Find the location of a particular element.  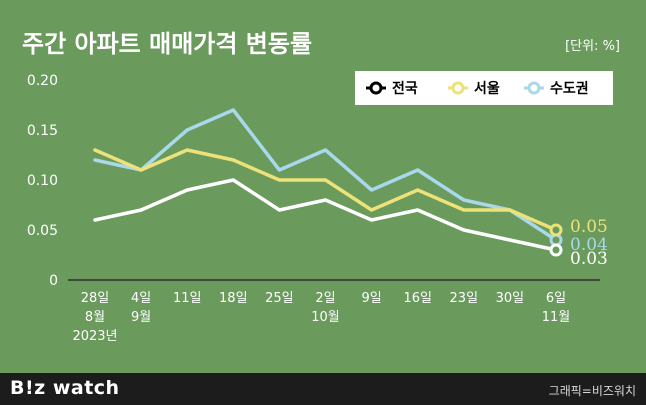

x-tick-label: 9일 is located at coordinates (371, 298).